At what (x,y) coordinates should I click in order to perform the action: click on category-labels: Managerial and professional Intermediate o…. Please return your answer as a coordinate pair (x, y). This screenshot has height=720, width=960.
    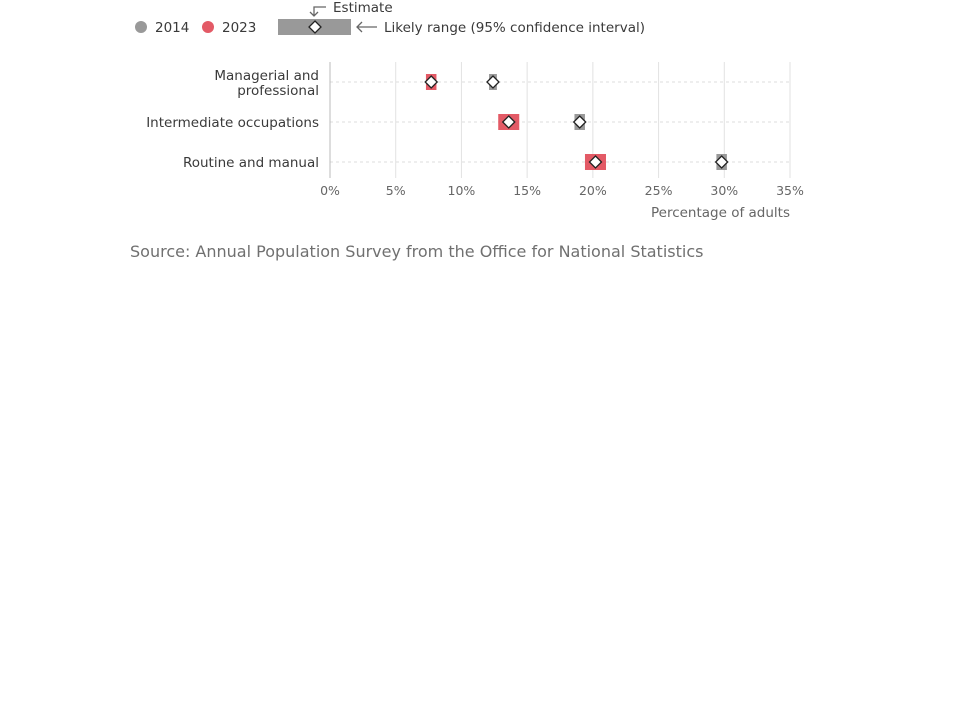
    Looking at the image, I should click on (232, 119).